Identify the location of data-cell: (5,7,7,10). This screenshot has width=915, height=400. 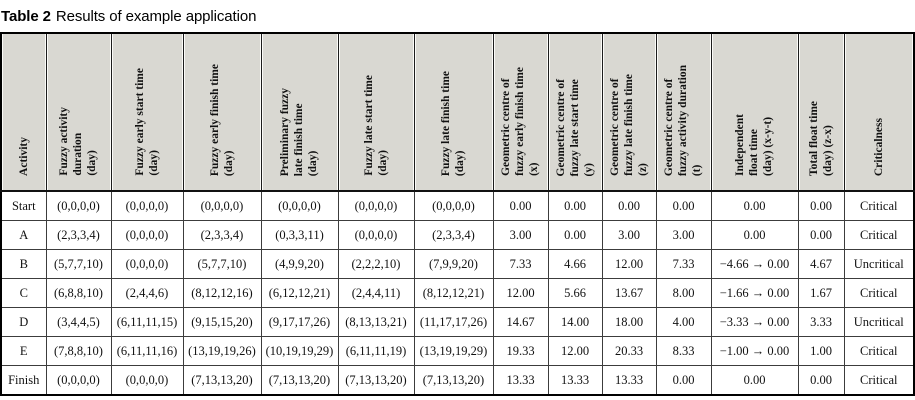
(222, 264).